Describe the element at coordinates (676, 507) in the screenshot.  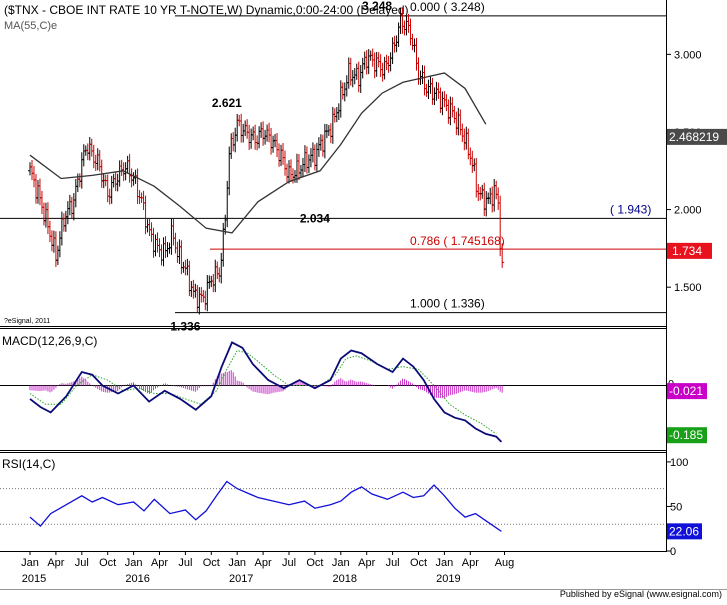
I see `rsi-tick-label: 50` at that location.